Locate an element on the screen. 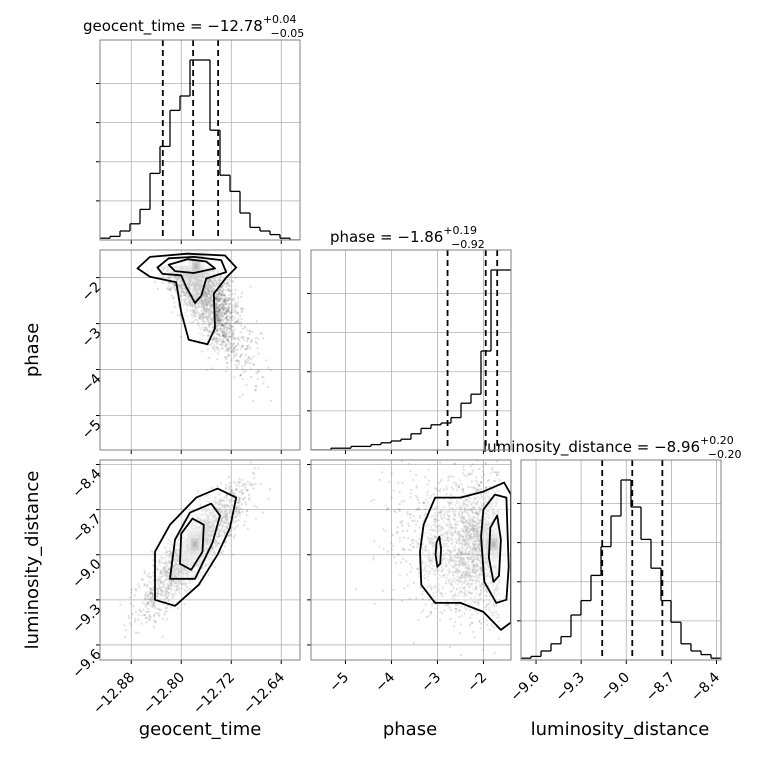 This screenshot has width=760, height=760. panel-phase-hist is located at coordinates (409, 351).